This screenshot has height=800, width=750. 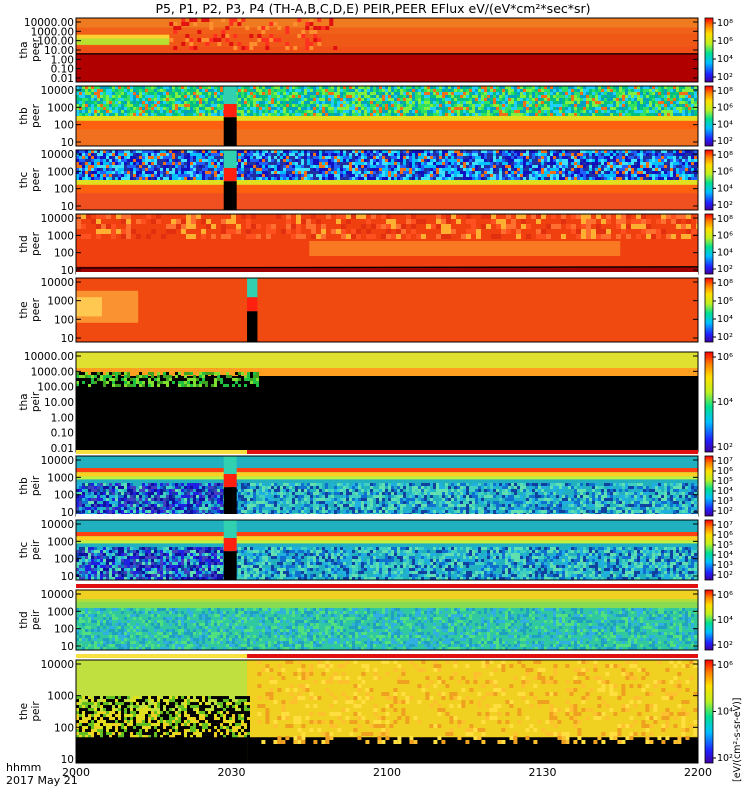 What do you see at coordinates (375, 245) in the screenshot?
I see `spectrogram-panel: 10000 1000 100 10 thd peer 10⁸ 10⁶ 10⁴ 10²` at bounding box center [375, 245].